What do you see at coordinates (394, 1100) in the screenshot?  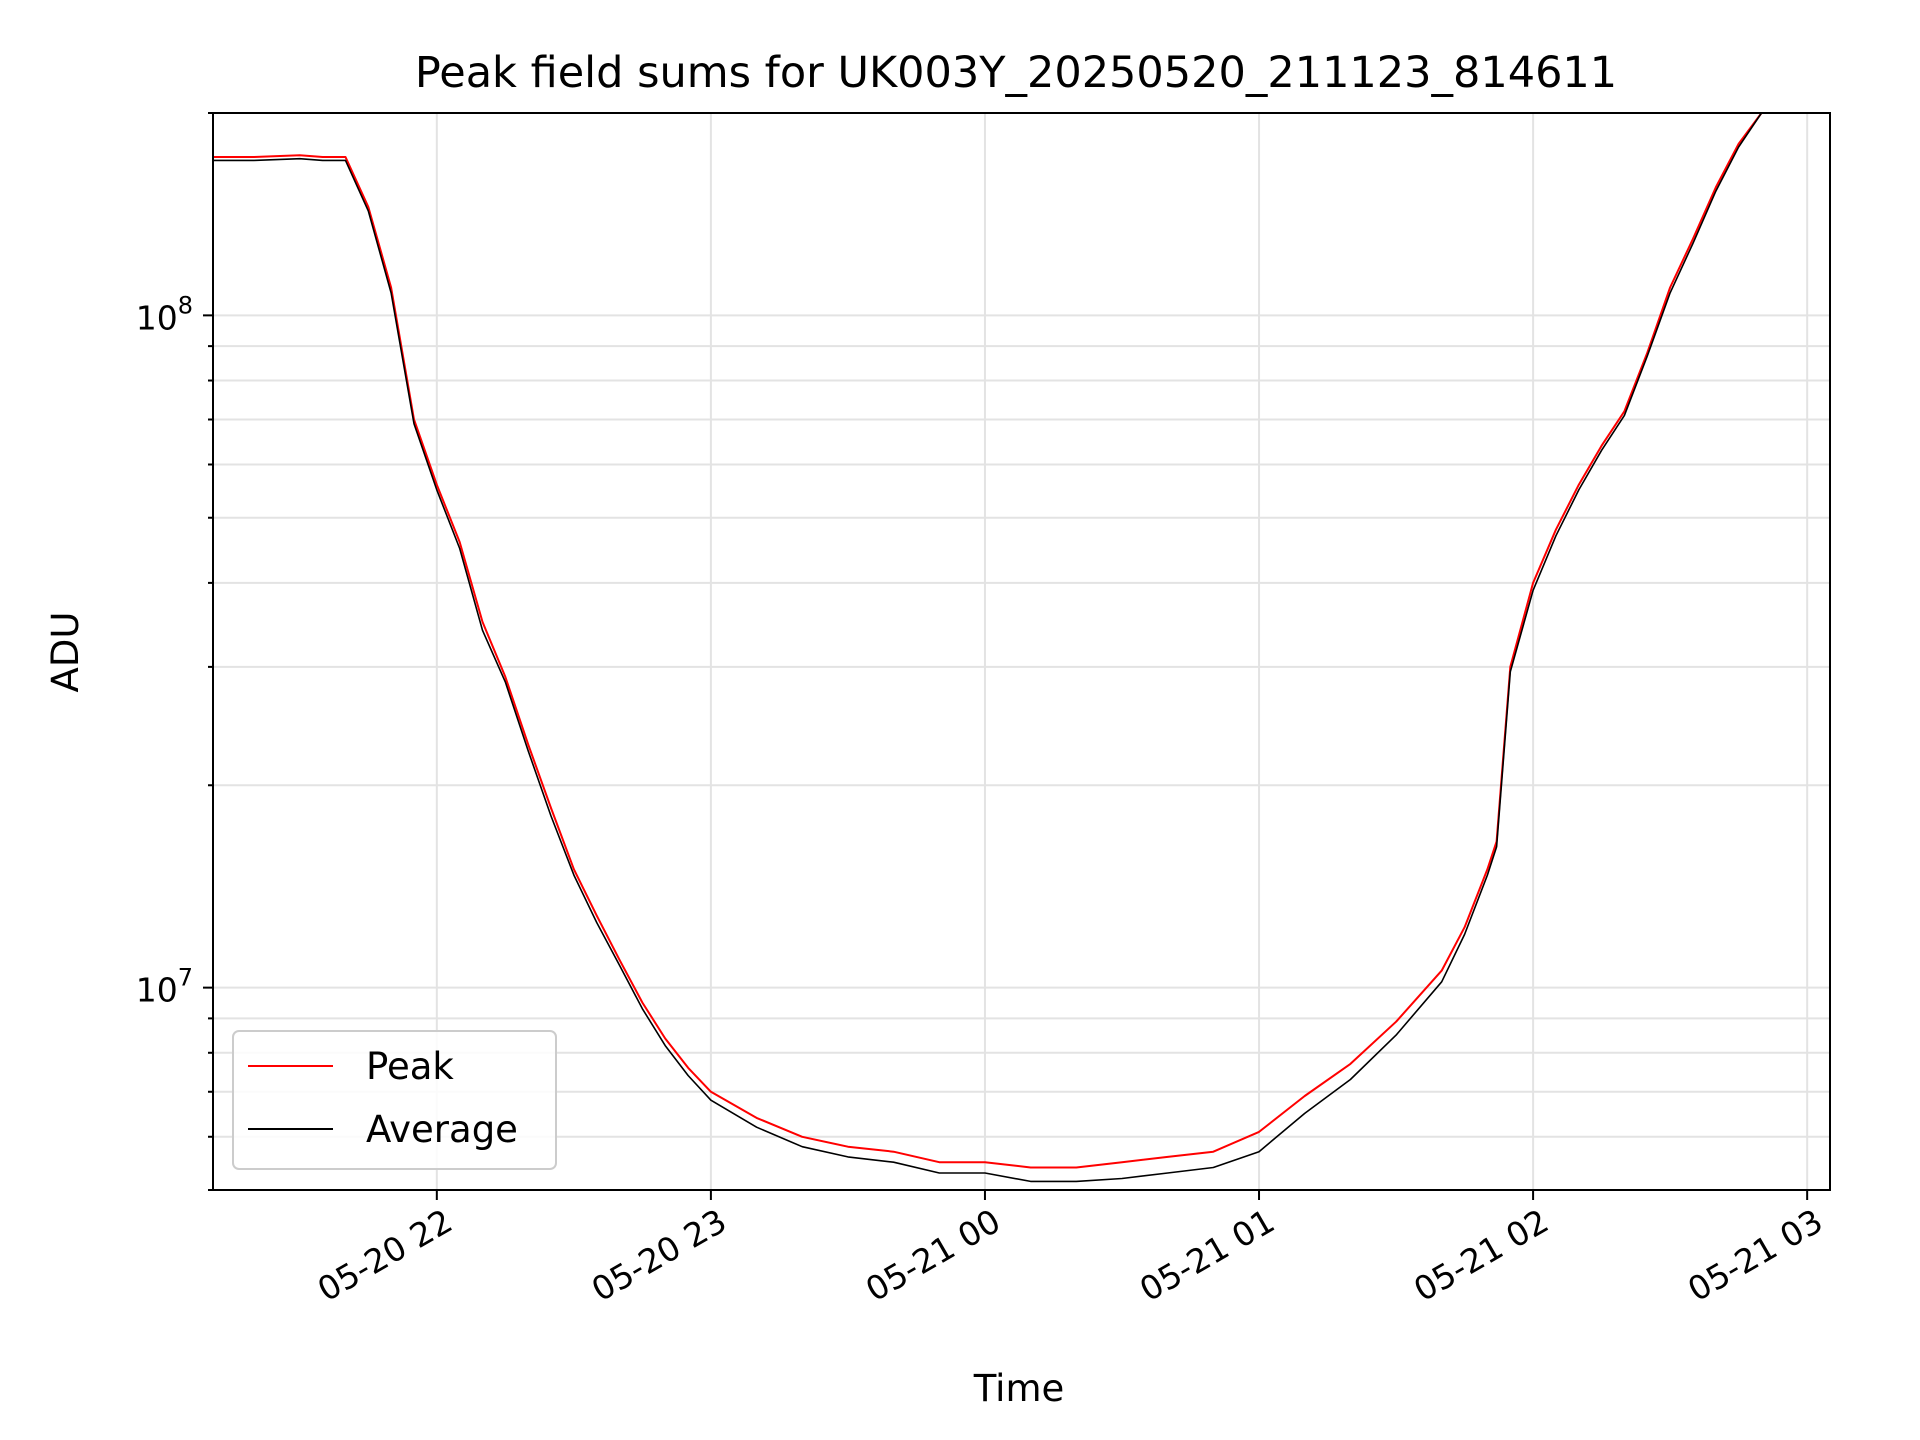 I see `legend: Peak Average` at bounding box center [394, 1100].